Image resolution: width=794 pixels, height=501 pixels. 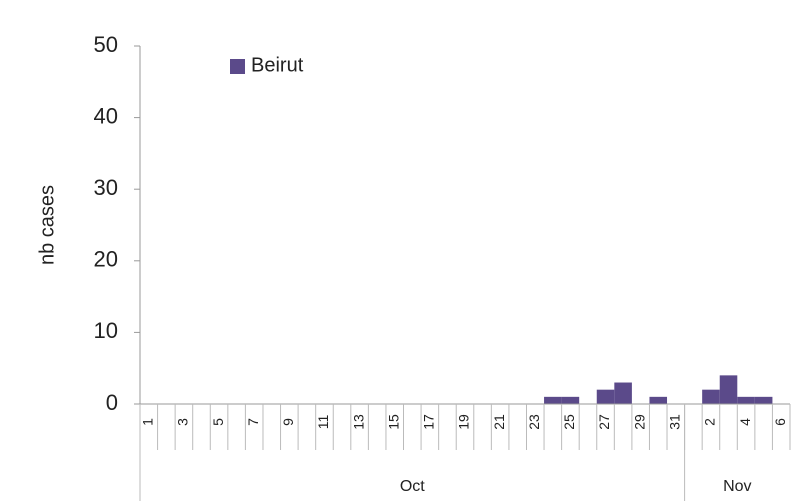 What do you see at coordinates (534, 422) in the screenshot?
I see `x-tick-label: 23` at bounding box center [534, 422].